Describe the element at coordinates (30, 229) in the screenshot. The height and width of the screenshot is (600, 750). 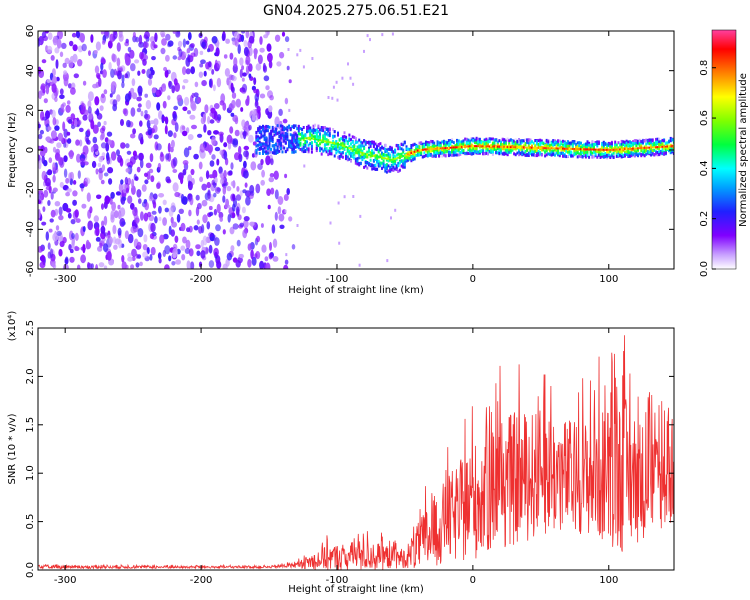
I see `spectrogram-y-tick-label: -40` at that location.